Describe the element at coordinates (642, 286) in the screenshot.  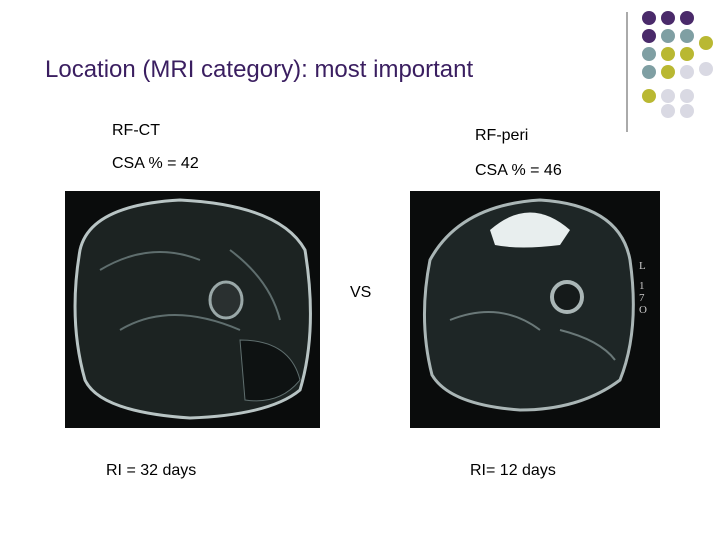
I see `side-mark: 1` at that location.